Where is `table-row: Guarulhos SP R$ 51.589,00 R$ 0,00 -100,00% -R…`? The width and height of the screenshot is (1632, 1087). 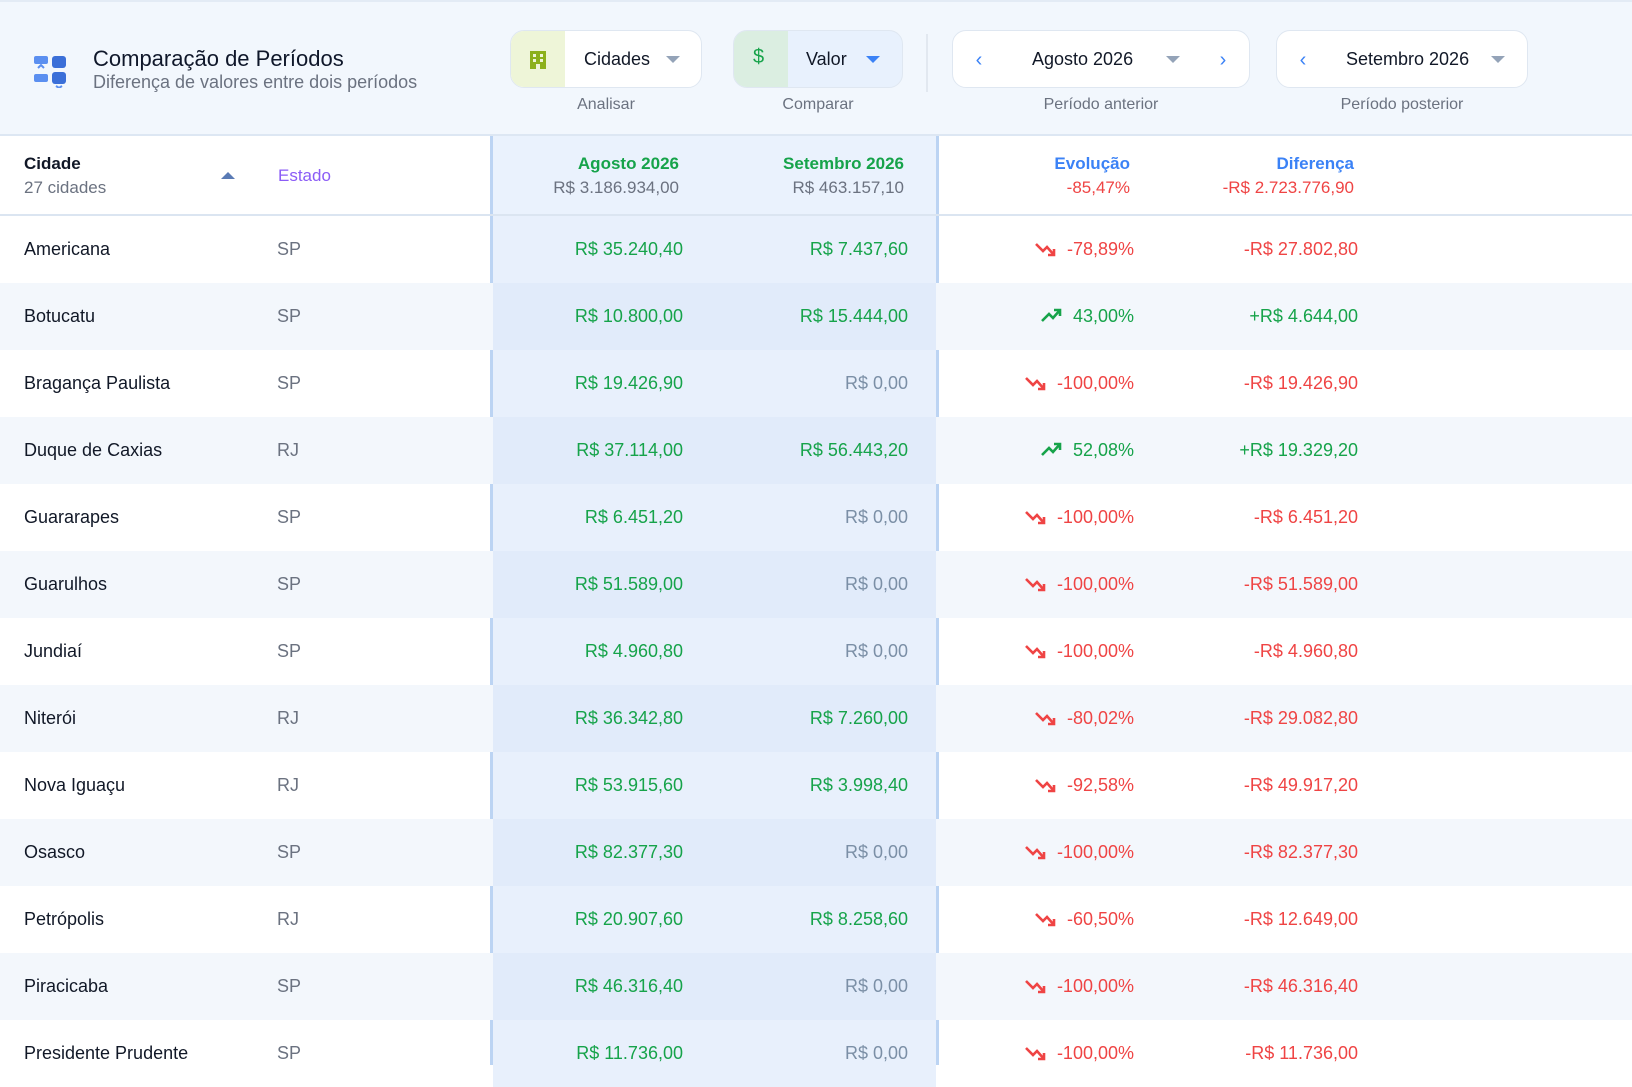 table-row: Guarulhos SP R$ 51.589,00 R$ 0,00 -100,00% -R… is located at coordinates (816, 584).